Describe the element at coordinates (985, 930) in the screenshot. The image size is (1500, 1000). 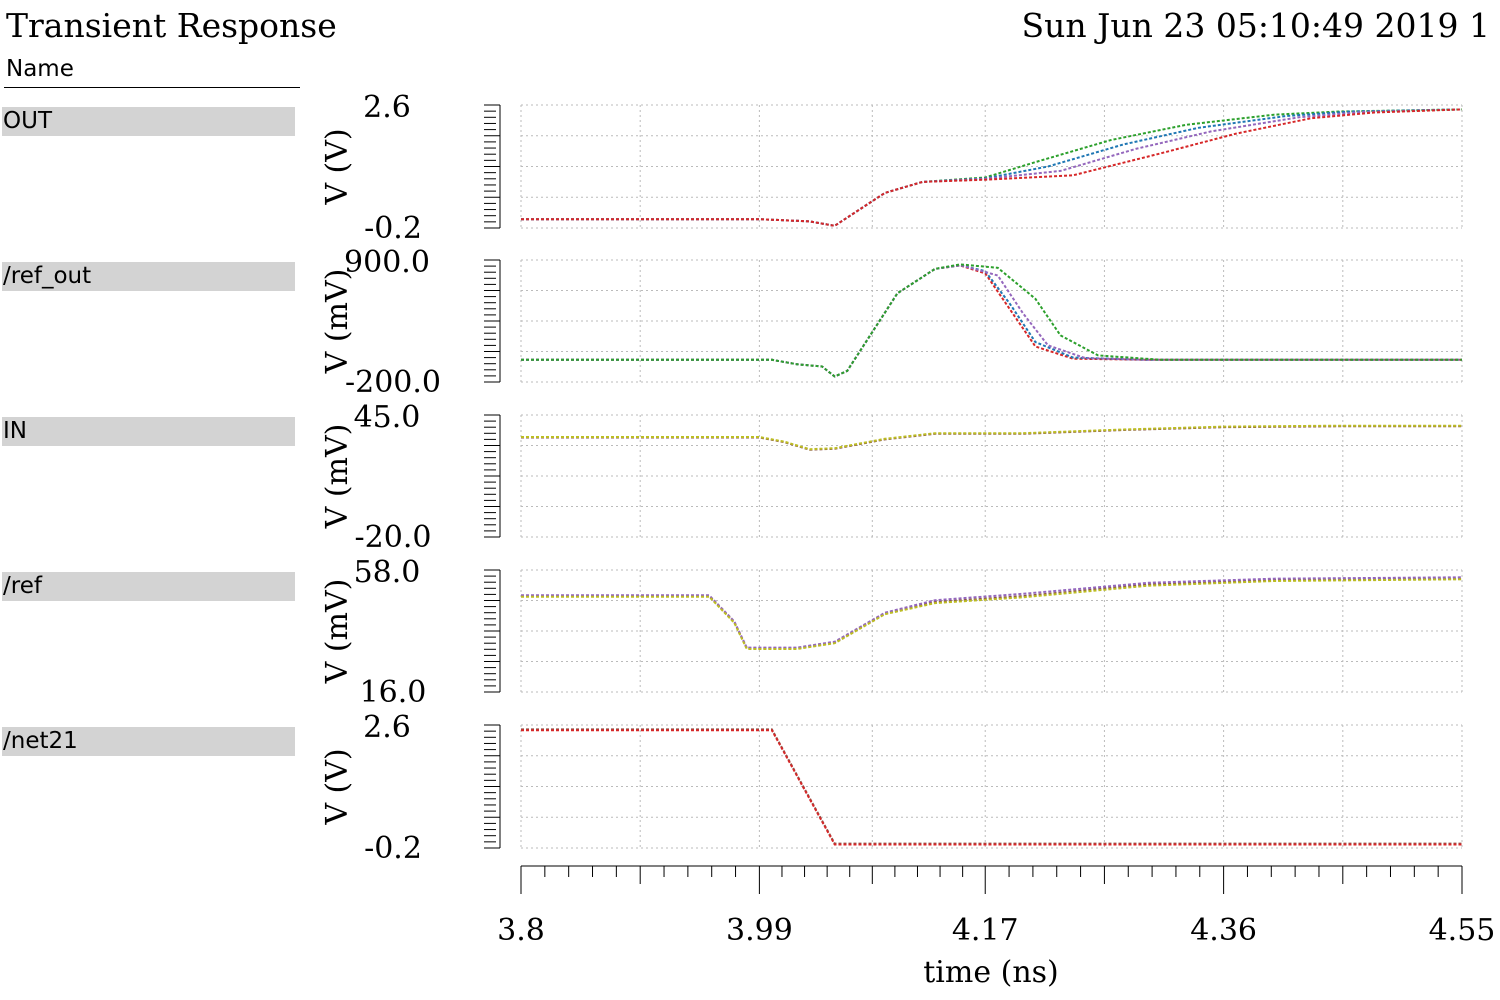
I see `x-tick-label: 4.17` at that location.